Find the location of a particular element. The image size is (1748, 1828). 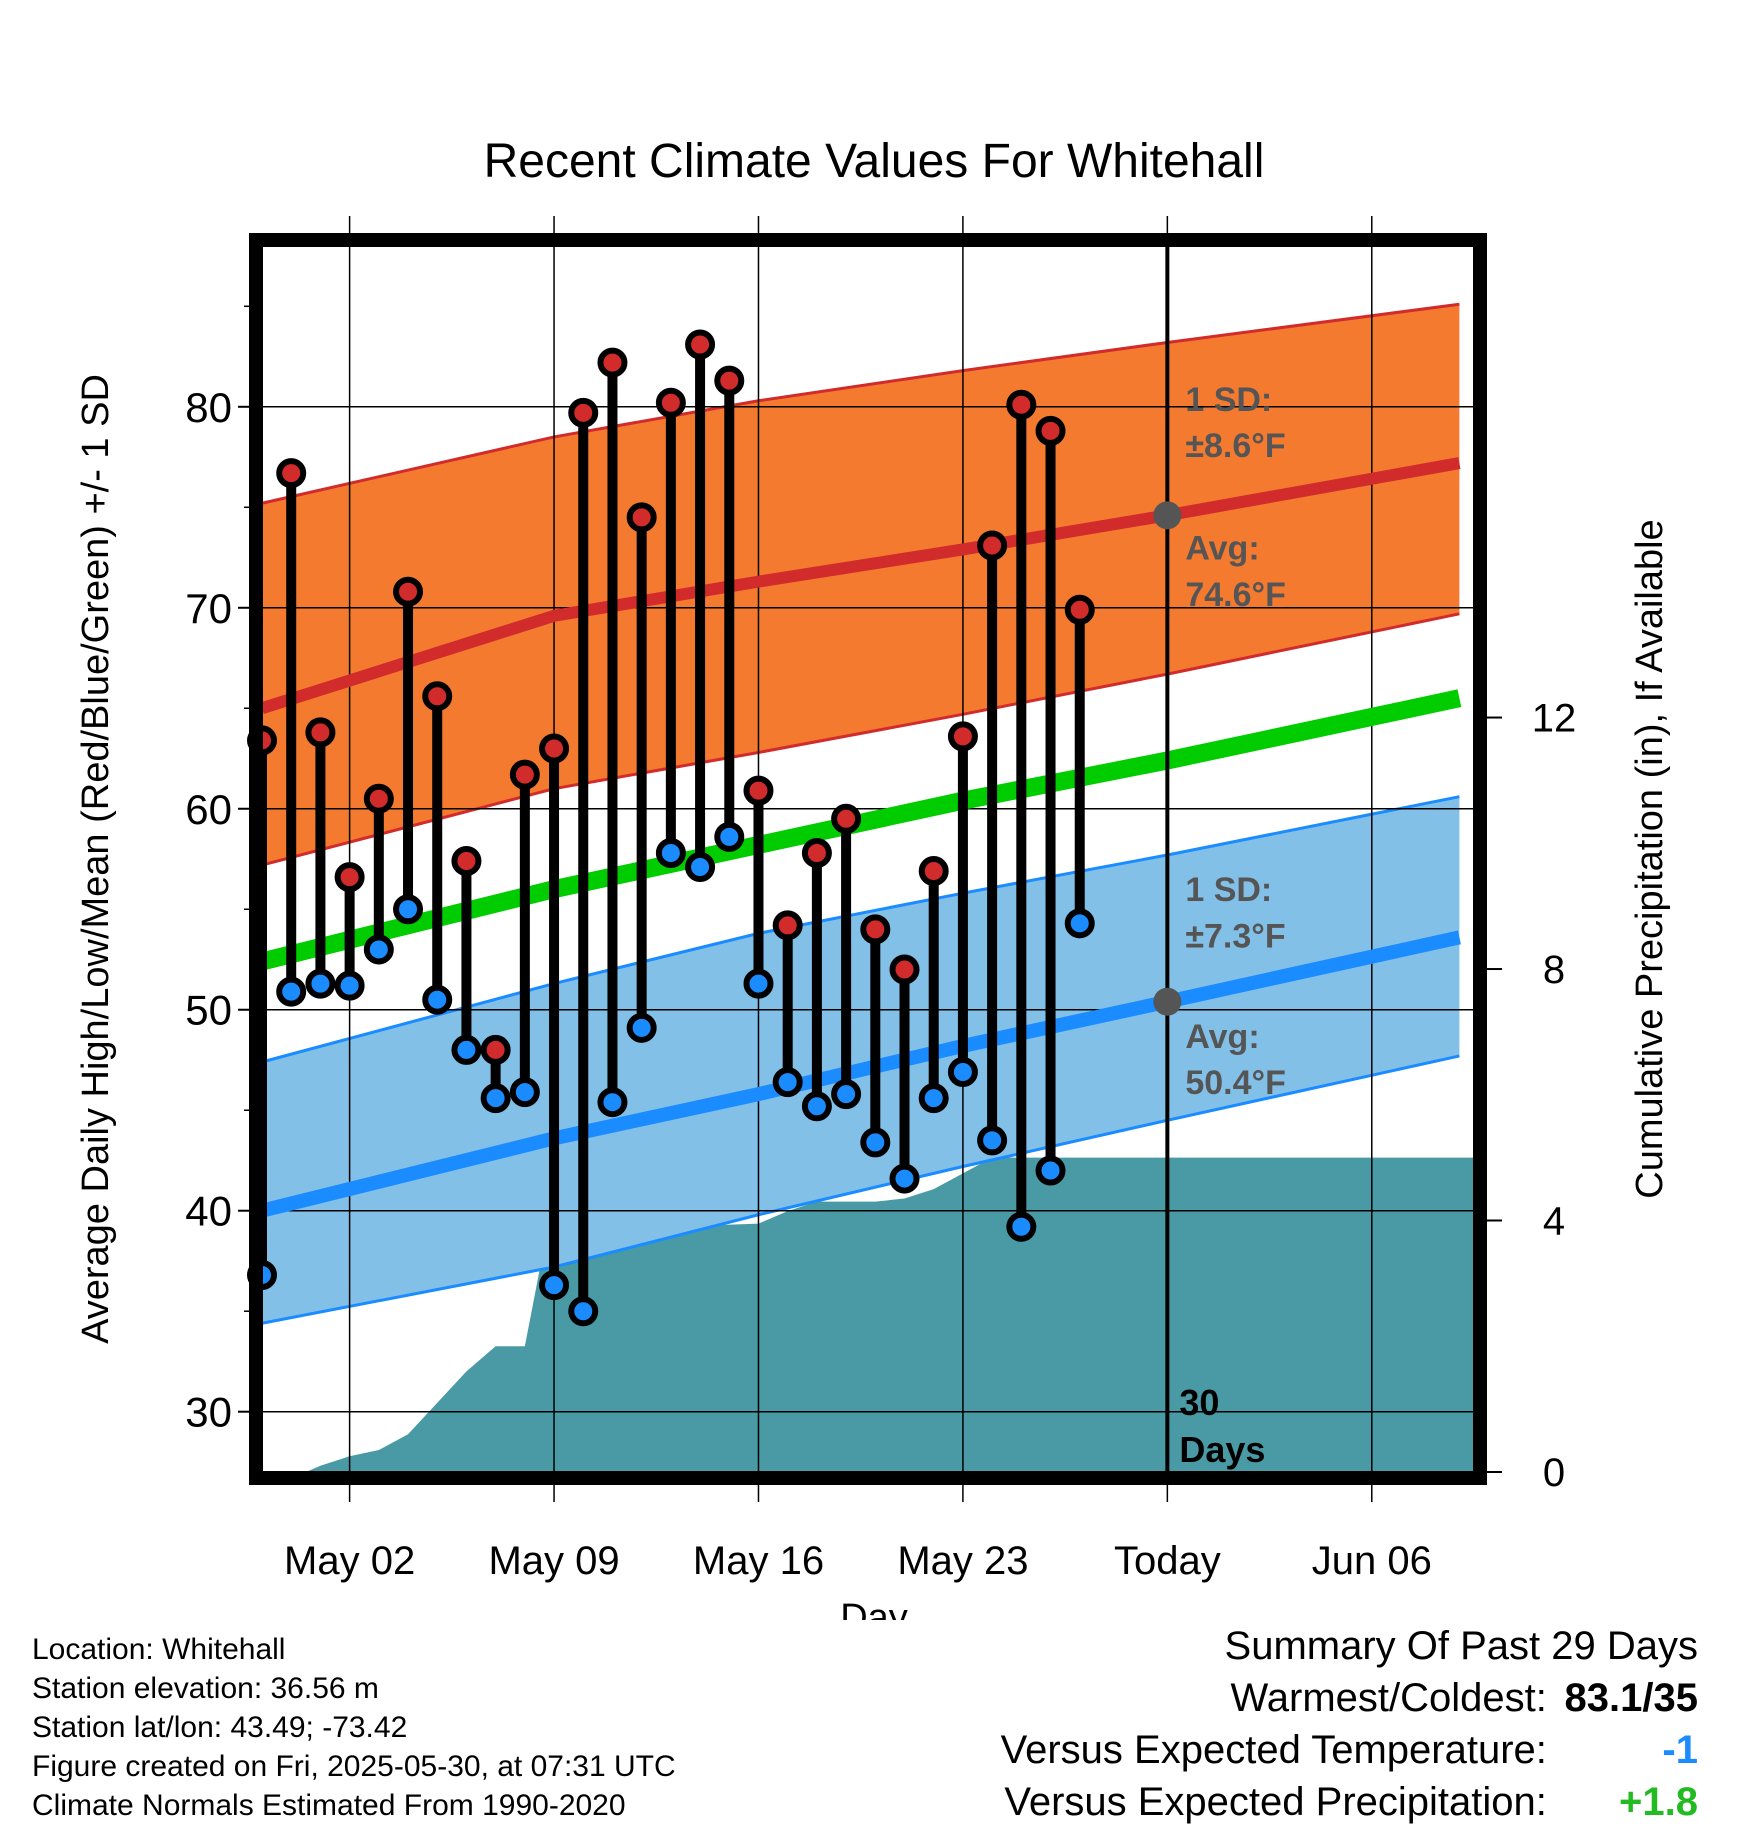

y-tick-label: 50 is located at coordinates (208, 1010).